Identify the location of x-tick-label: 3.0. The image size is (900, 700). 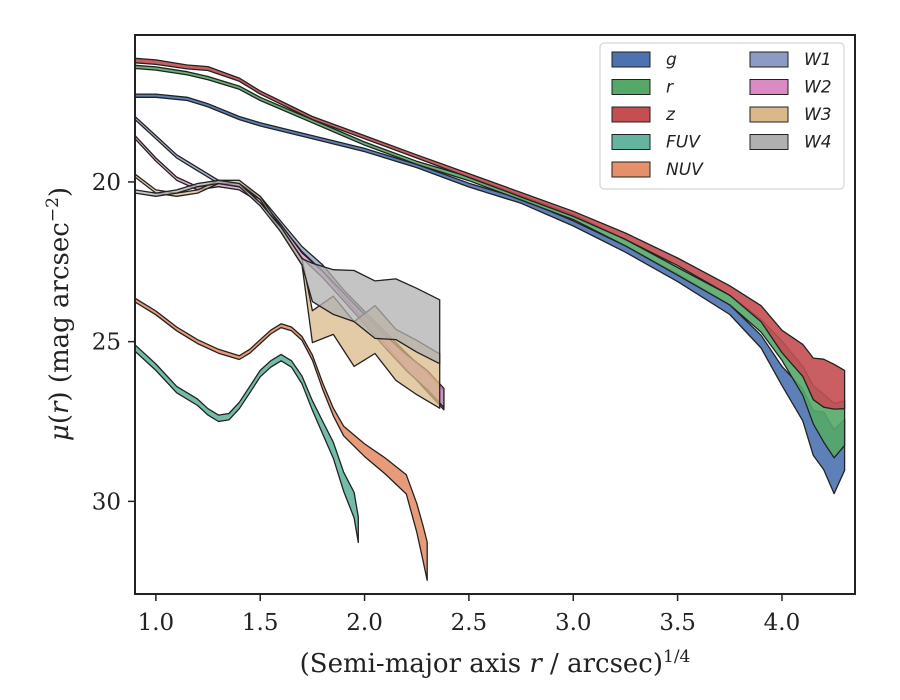
(573, 623).